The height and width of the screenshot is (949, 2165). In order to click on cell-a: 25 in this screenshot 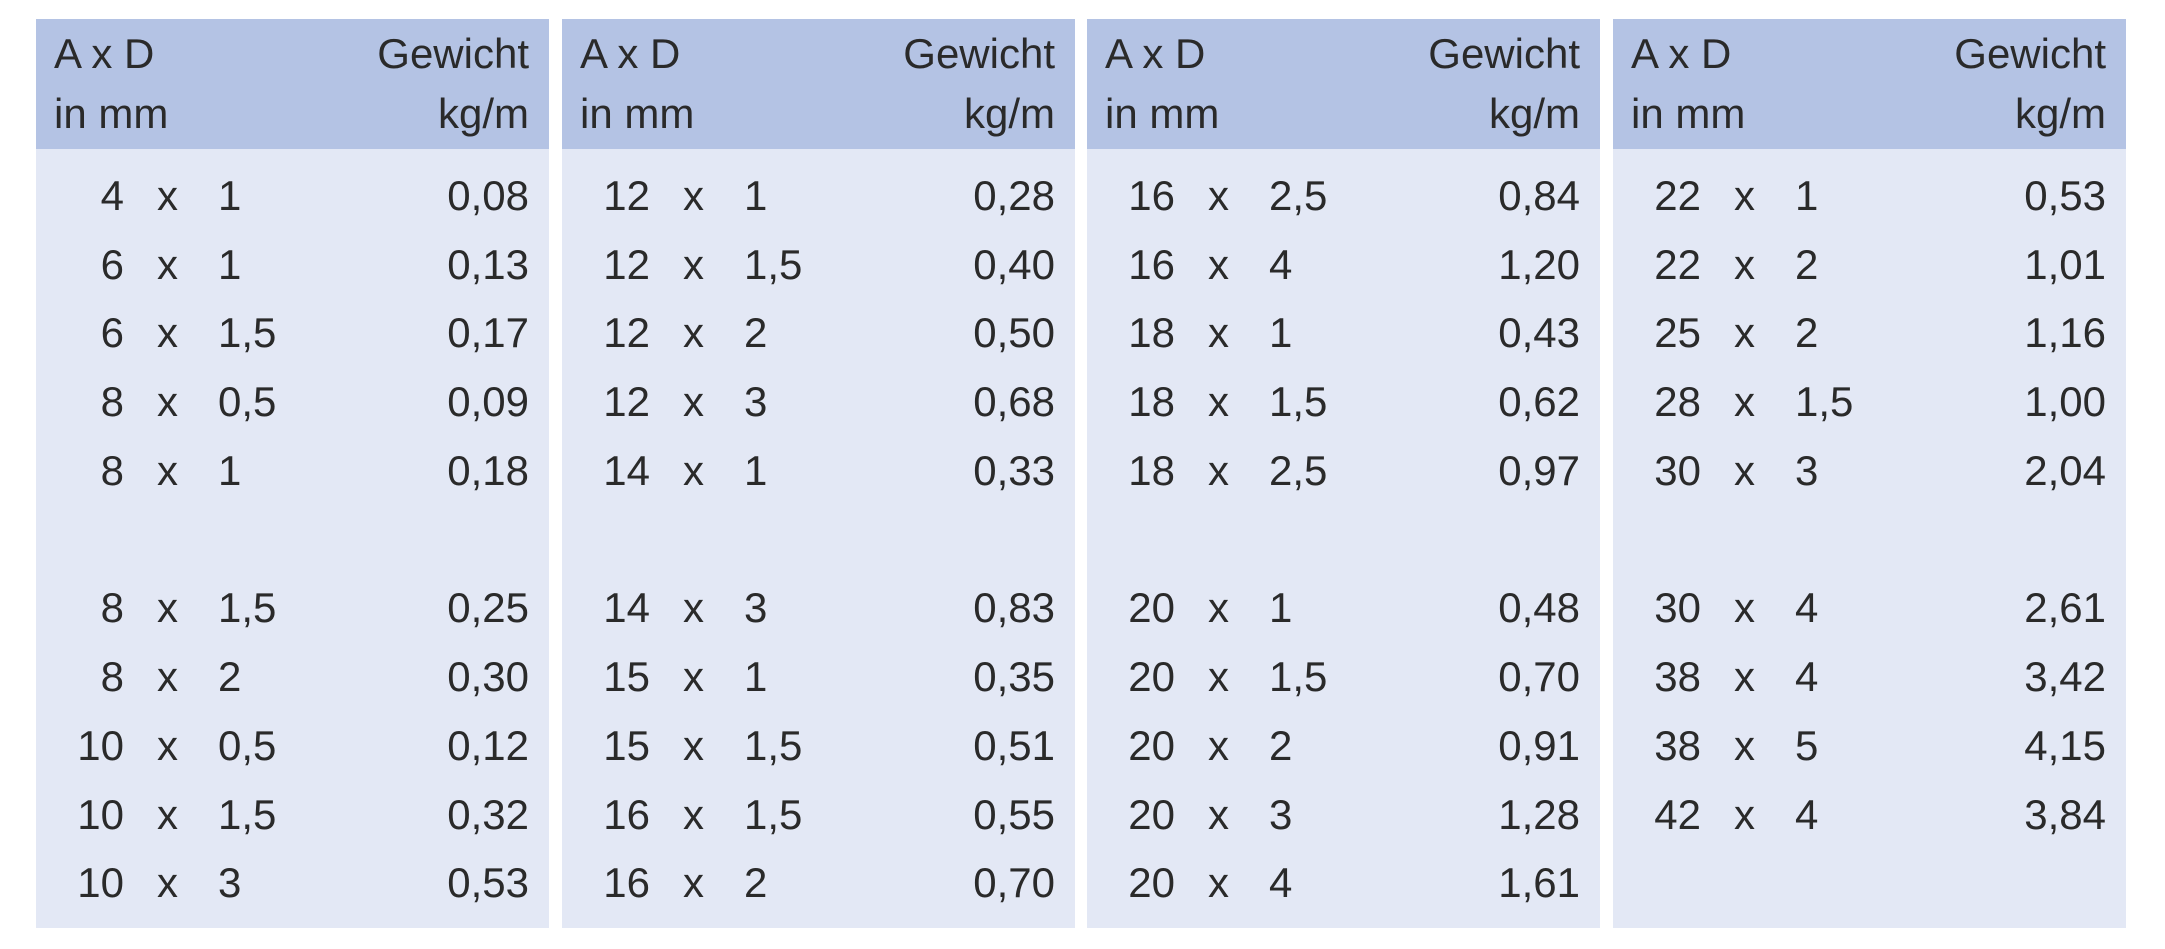, I will do `click(1677, 332)`.